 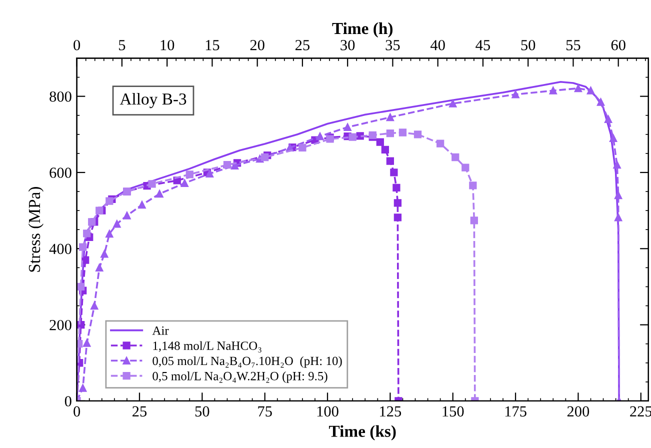 I want to click on x-tick-label: 150, so click(x=453, y=411).